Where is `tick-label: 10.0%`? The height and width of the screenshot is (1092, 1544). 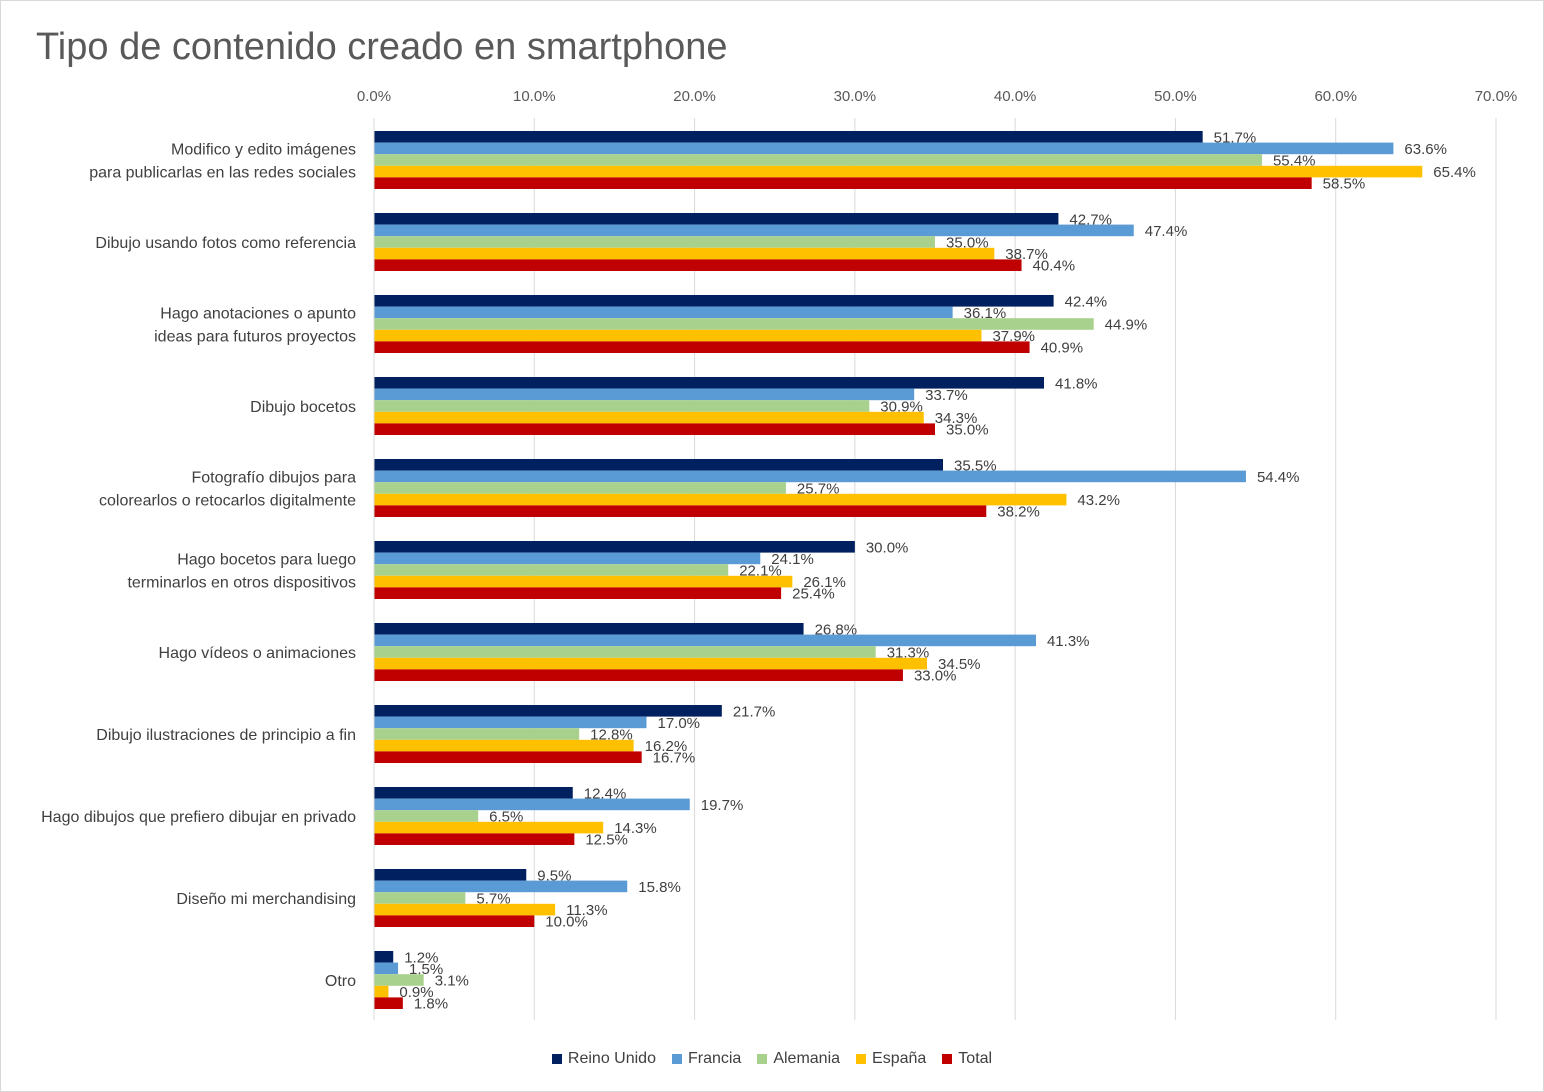
tick-label: 10.0% is located at coordinates (534, 96).